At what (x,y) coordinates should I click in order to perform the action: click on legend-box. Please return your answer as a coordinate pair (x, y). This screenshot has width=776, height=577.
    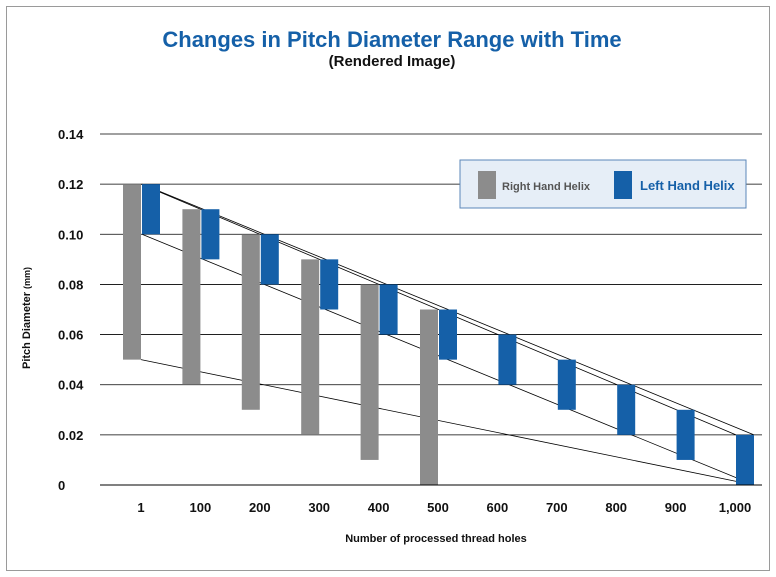
    Looking at the image, I should click on (603, 184).